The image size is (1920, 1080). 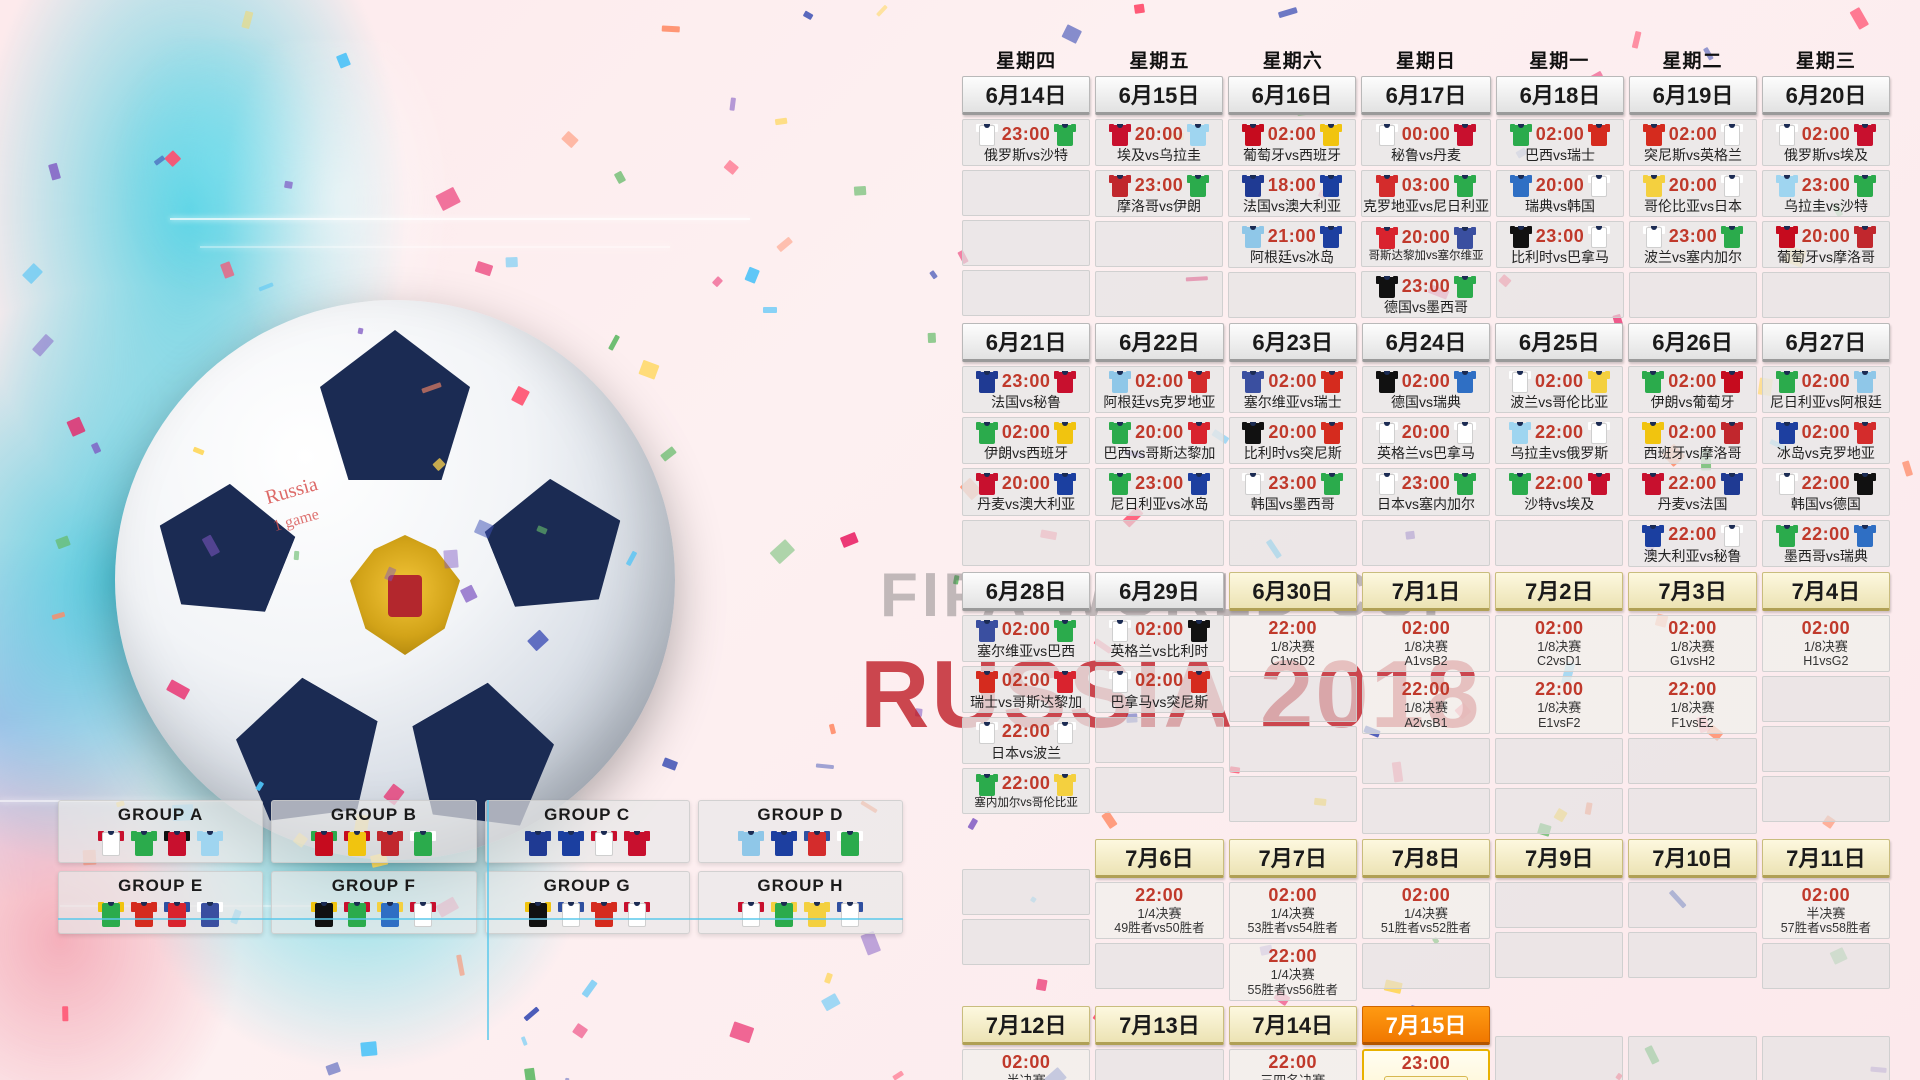 What do you see at coordinates (1292, 390) in the screenshot?
I see `match-cell: 02:00 塞尔维亚vs瑞士` at bounding box center [1292, 390].